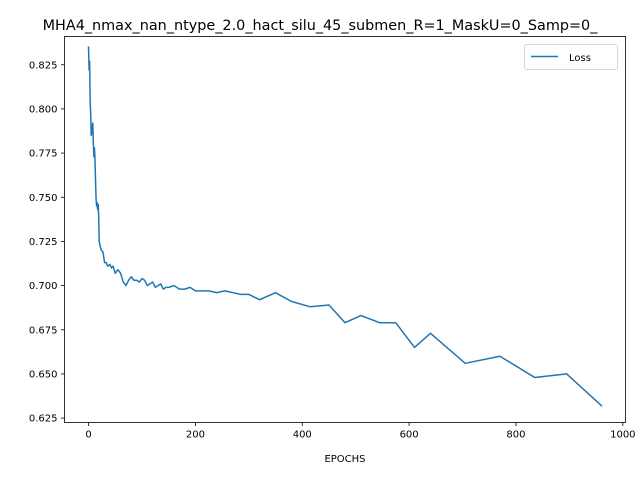  I want to click on x-tick-label: 1000, so click(622, 435).